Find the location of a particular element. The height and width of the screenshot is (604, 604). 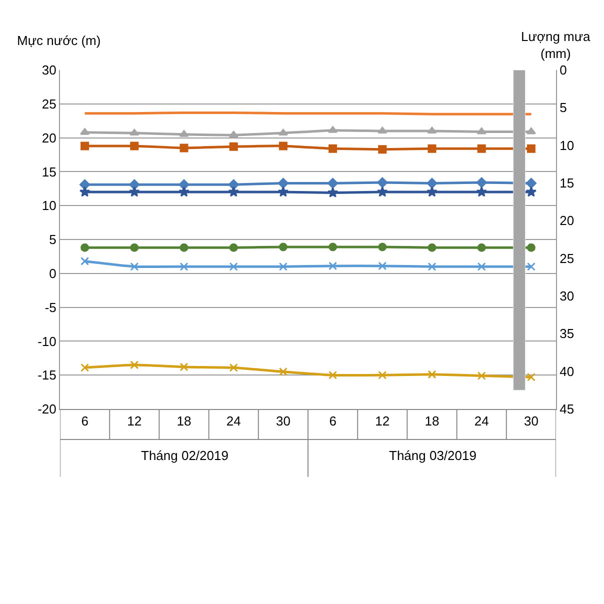

y-tick-label: 5 is located at coordinates (52, 240).